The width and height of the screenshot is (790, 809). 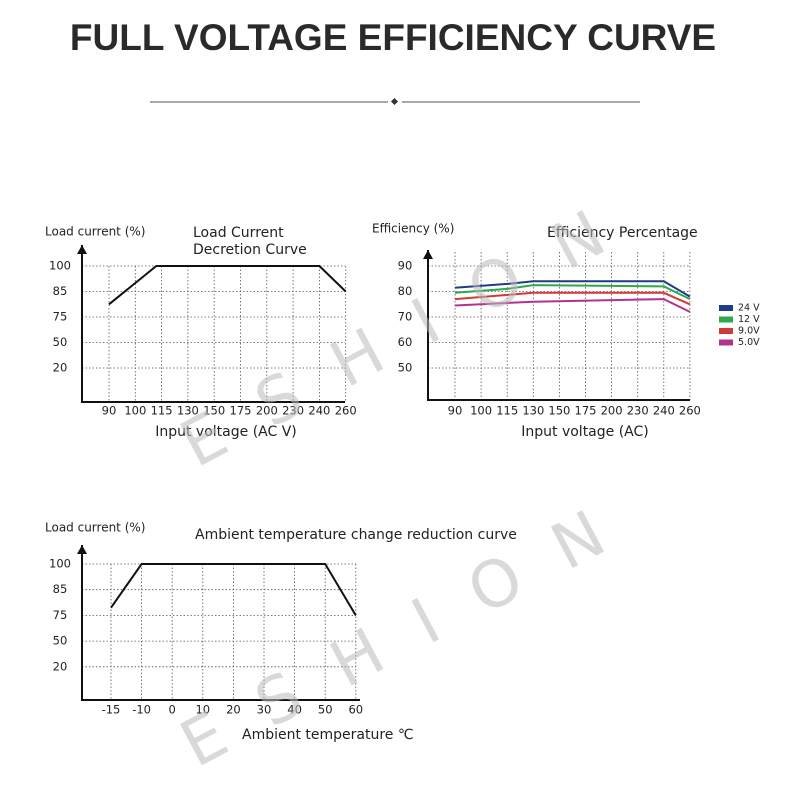 I want to click on x-tick-label: 0, so click(x=172, y=710).